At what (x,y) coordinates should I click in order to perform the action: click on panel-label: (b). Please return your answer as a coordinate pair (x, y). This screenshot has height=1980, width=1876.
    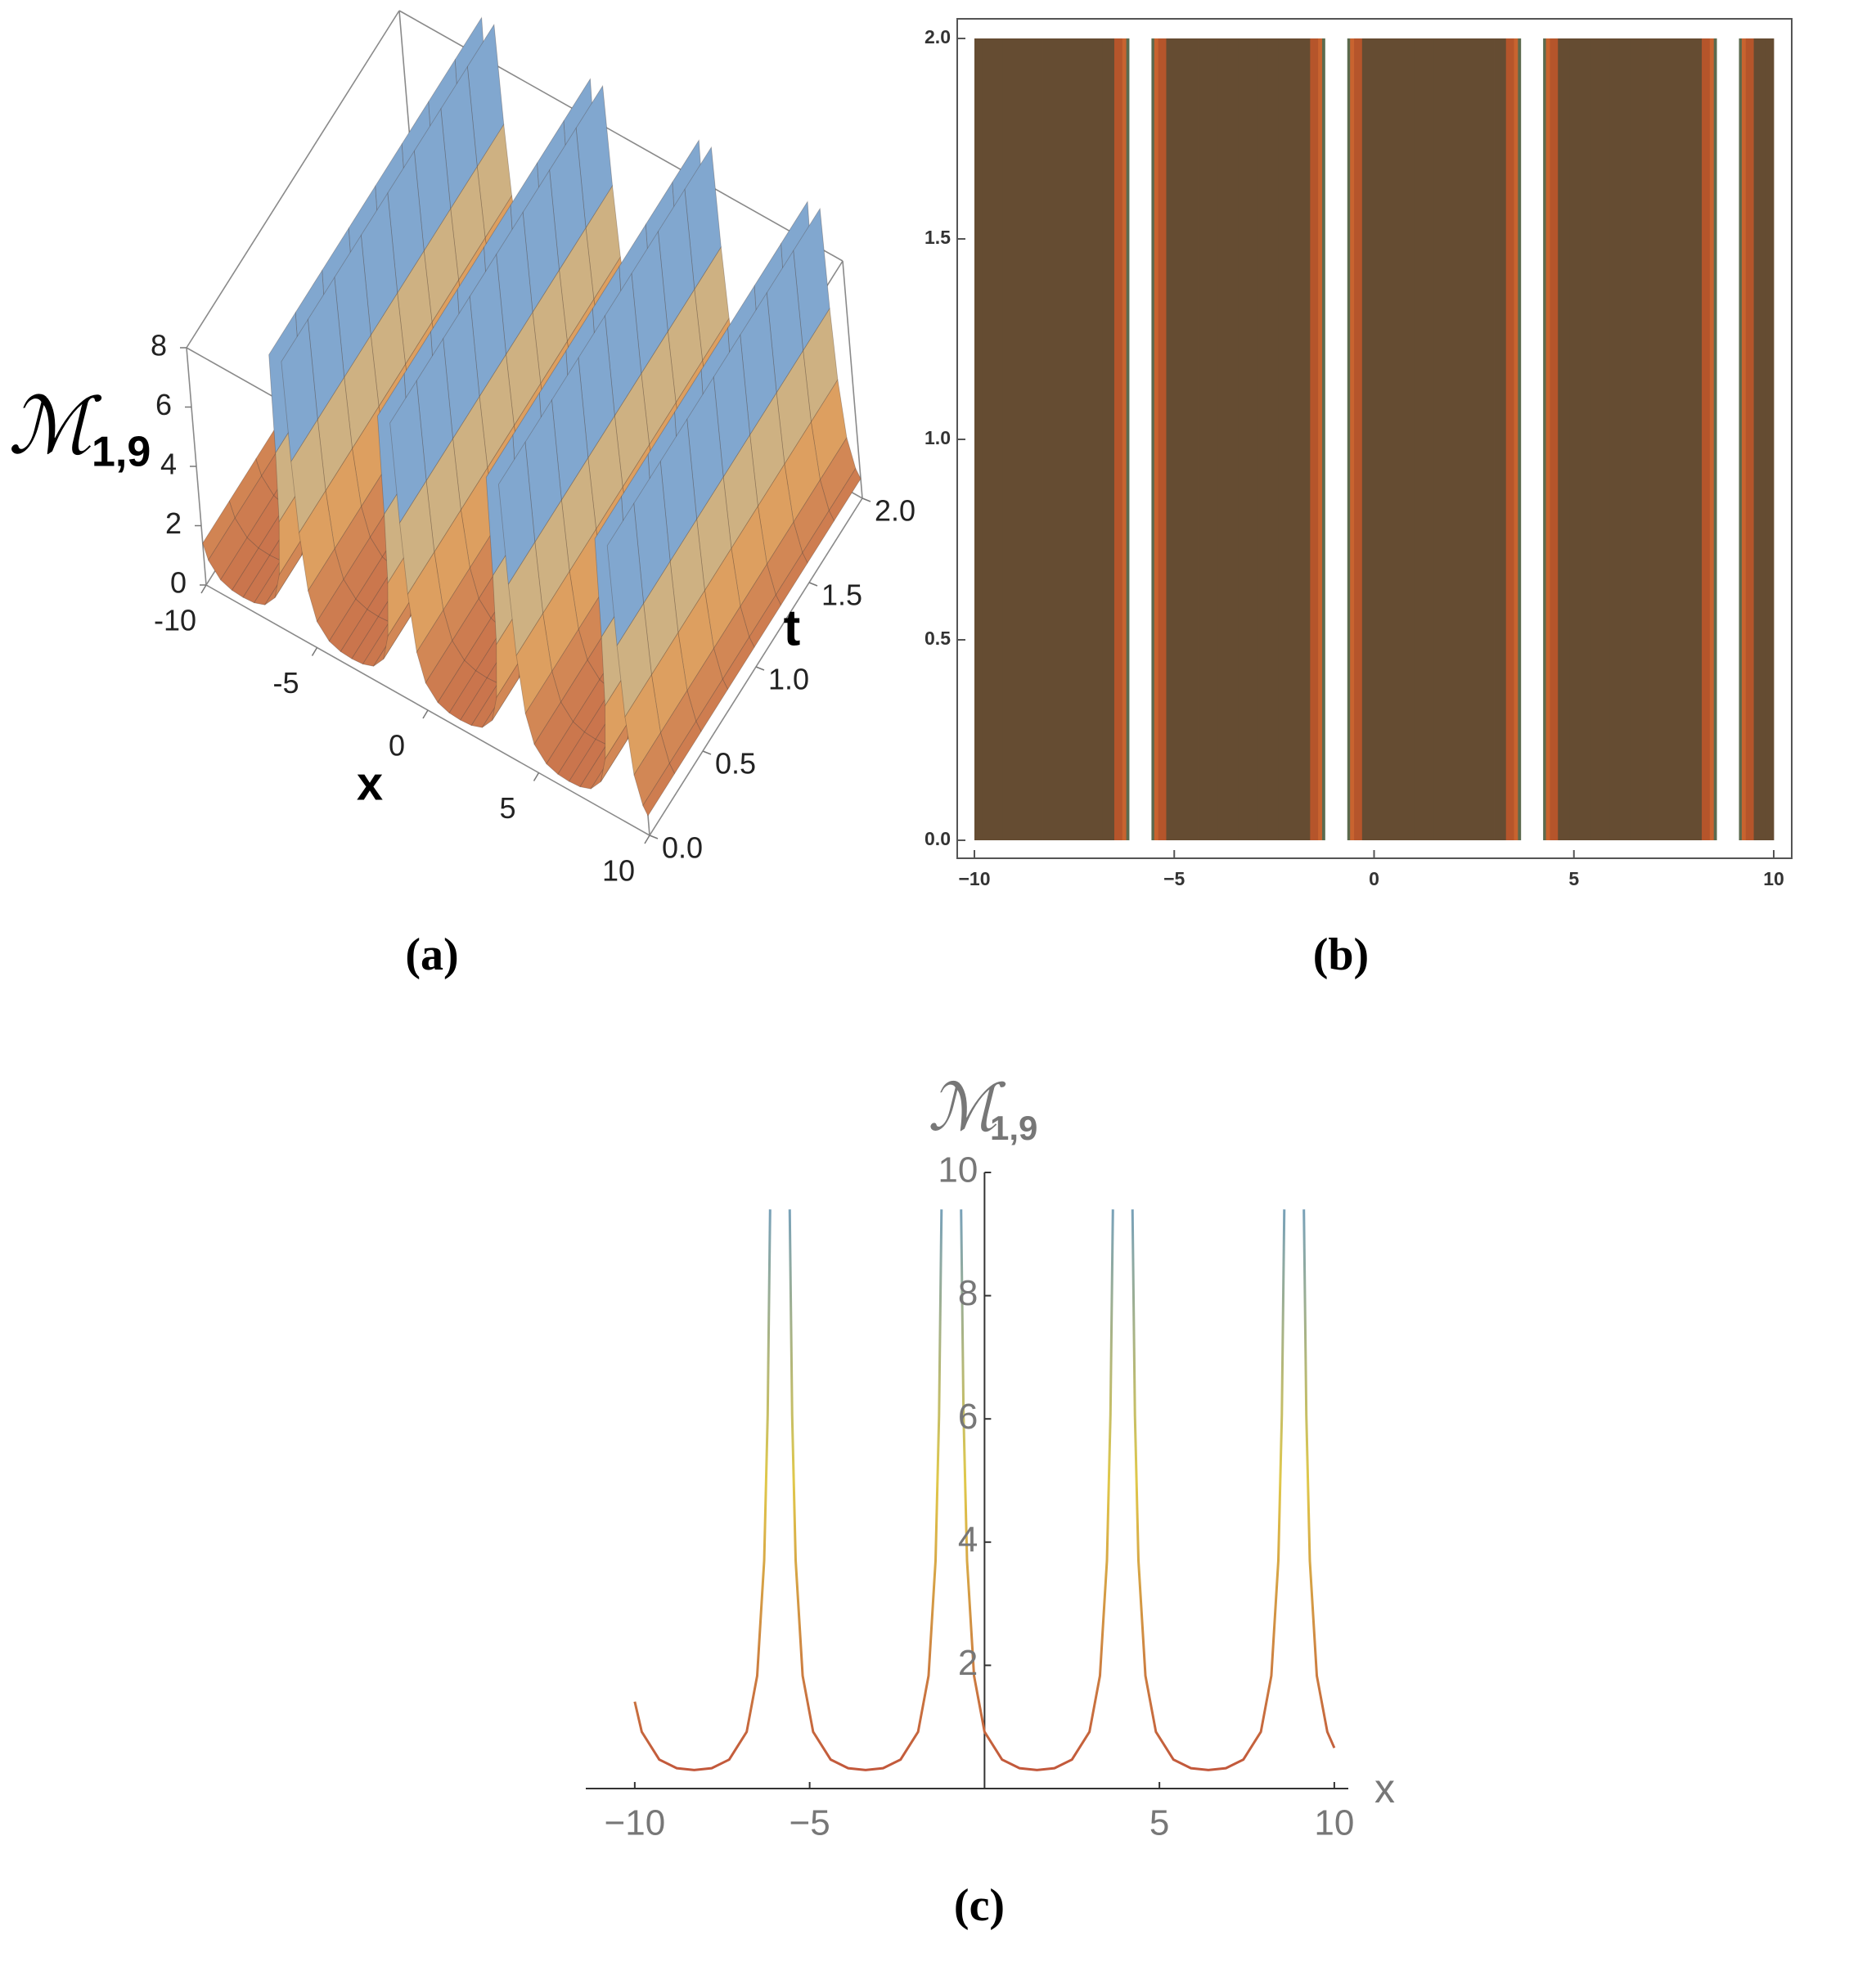
    Looking at the image, I should click on (1341, 955).